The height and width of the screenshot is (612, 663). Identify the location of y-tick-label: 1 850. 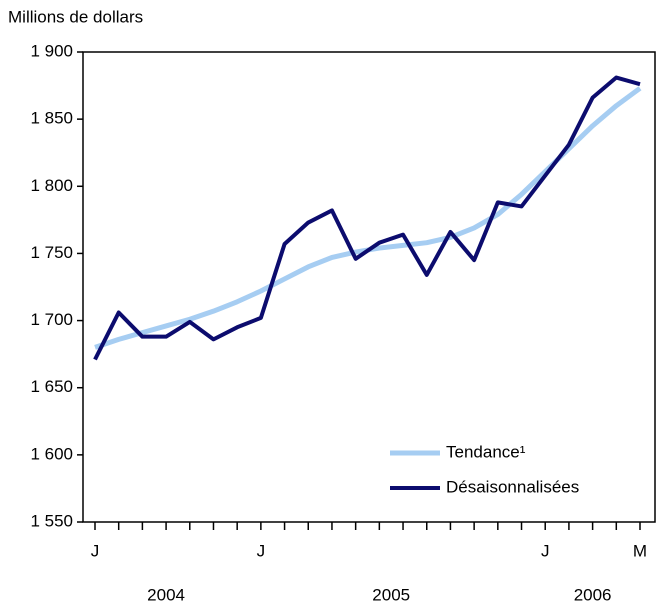
(51, 118).